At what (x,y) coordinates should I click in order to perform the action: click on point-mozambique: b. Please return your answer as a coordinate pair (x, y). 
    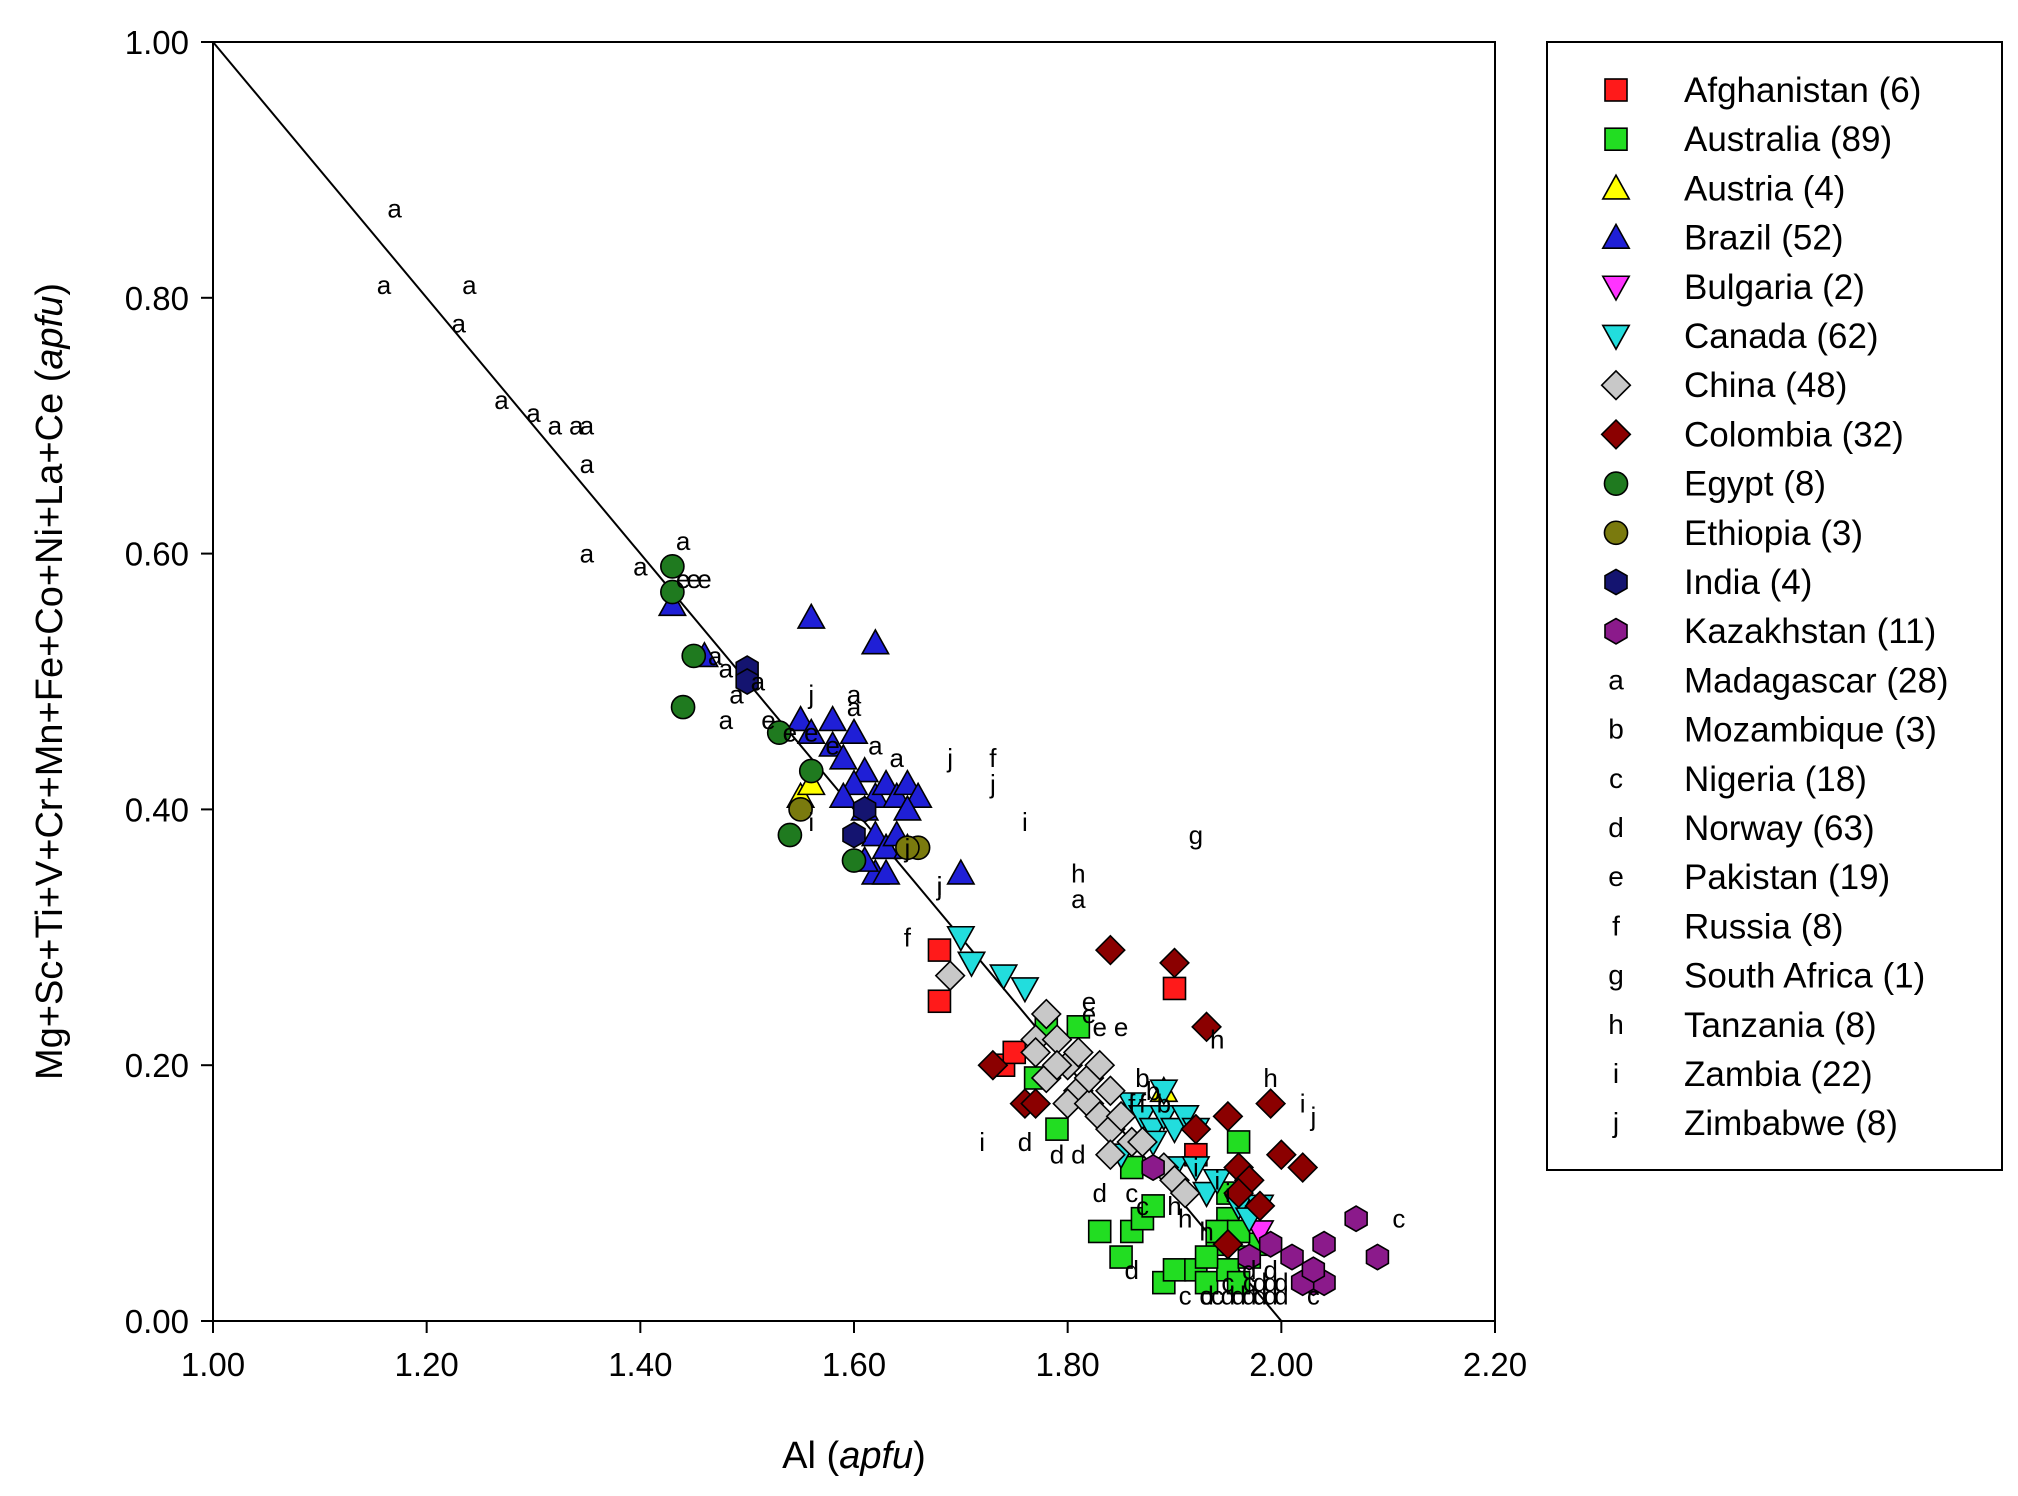
    Looking at the image, I should click on (1164, 1104).